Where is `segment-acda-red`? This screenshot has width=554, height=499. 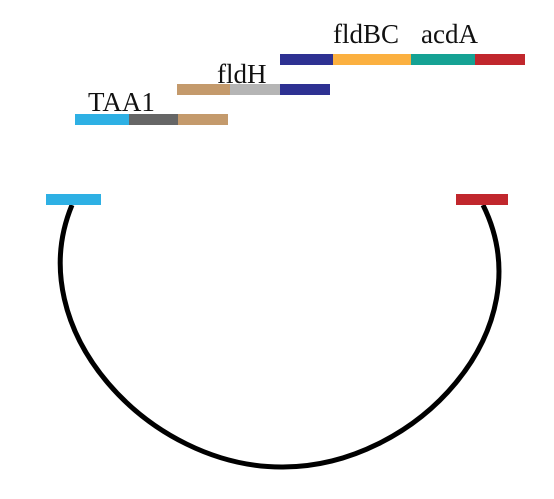 segment-acda-red is located at coordinates (500, 59).